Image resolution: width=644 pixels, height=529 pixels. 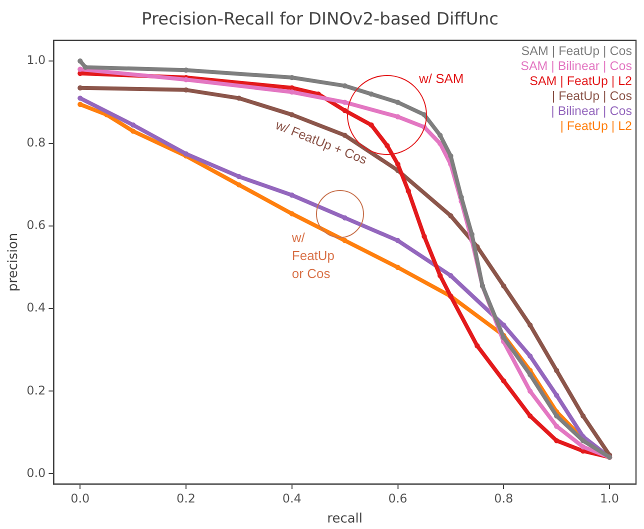 I want to click on annotation: w/ FeatUp or Cos, so click(x=312, y=256).